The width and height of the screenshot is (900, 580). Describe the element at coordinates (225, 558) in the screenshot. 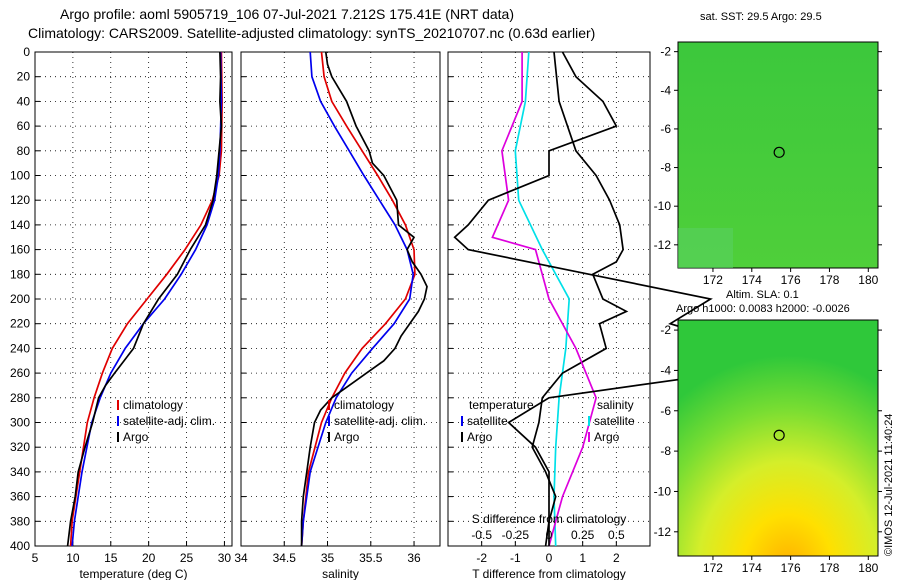

I see `x-tick-label: 30` at that location.